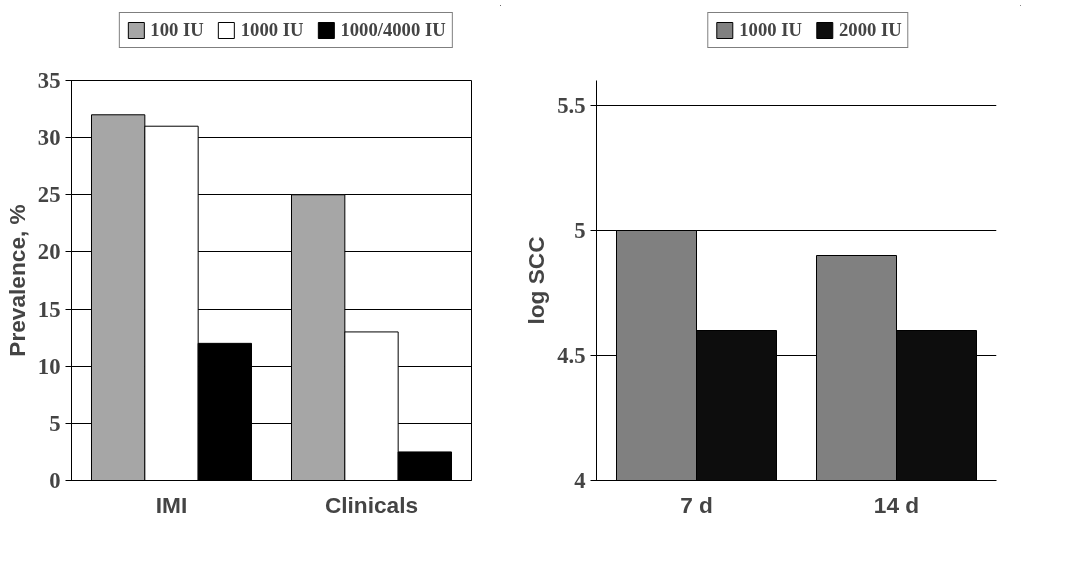 Image resolution: width=1073 pixels, height=580 pixels. What do you see at coordinates (571, 105) in the screenshot?
I see `y-tick-label: 5.5` at bounding box center [571, 105].